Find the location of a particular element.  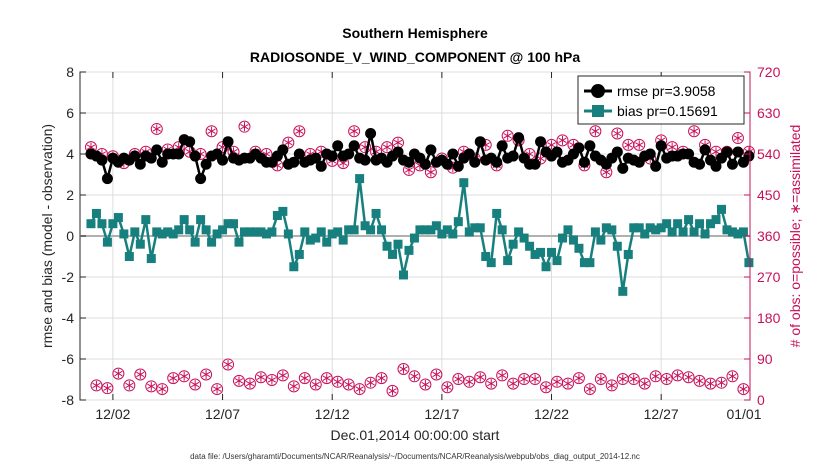

y-right-tick-label: 630 is located at coordinates (769, 113).